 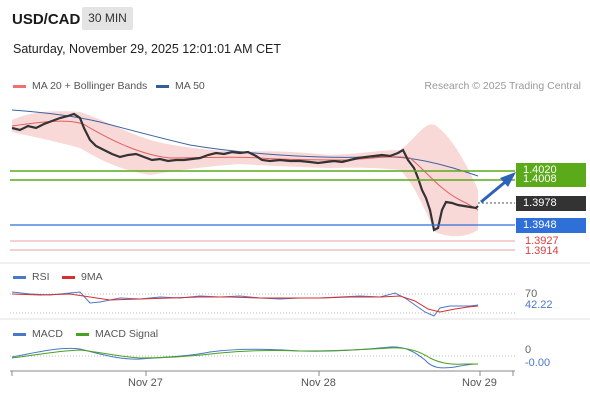 I want to click on chart-header: USD/CAD 30 MIN, so click(x=295, y=19).